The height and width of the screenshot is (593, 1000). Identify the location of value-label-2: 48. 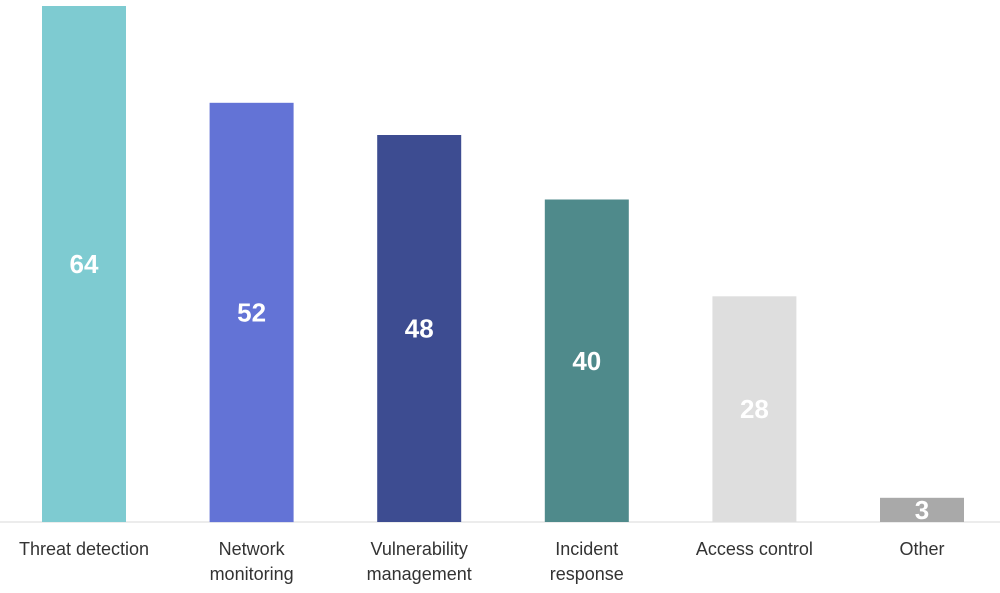
(419, 329).